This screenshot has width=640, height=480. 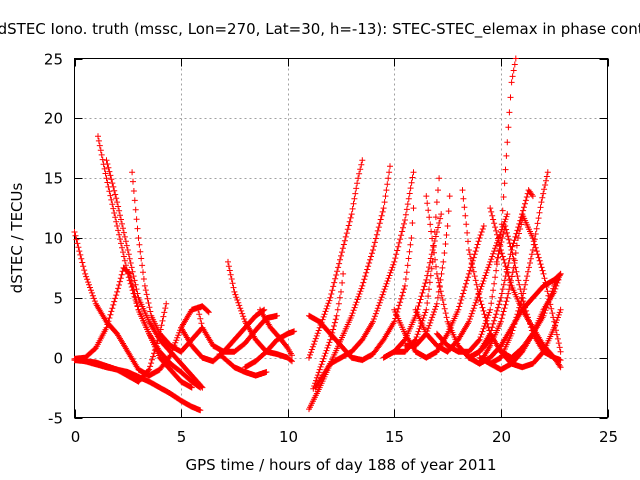 I want to click on y-tick-label: 15, so click(x=53, y=179).